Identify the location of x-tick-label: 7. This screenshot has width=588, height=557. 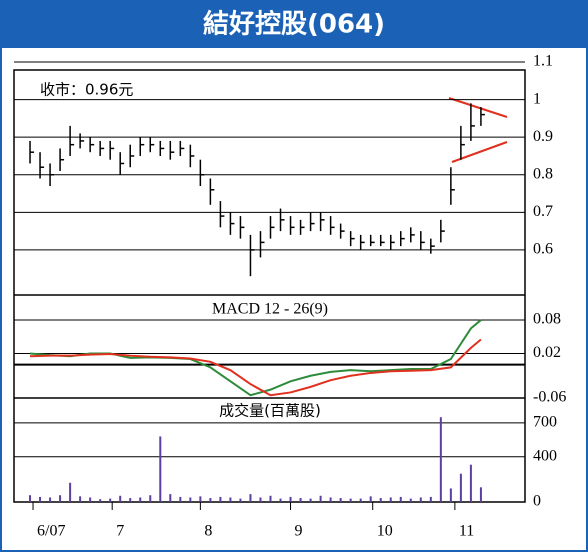
(120, 531).